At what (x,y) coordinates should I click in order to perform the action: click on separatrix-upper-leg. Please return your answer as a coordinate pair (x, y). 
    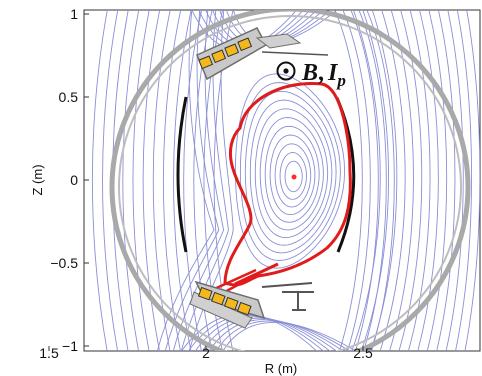
    Looking at the image, I should click on (256, 274).